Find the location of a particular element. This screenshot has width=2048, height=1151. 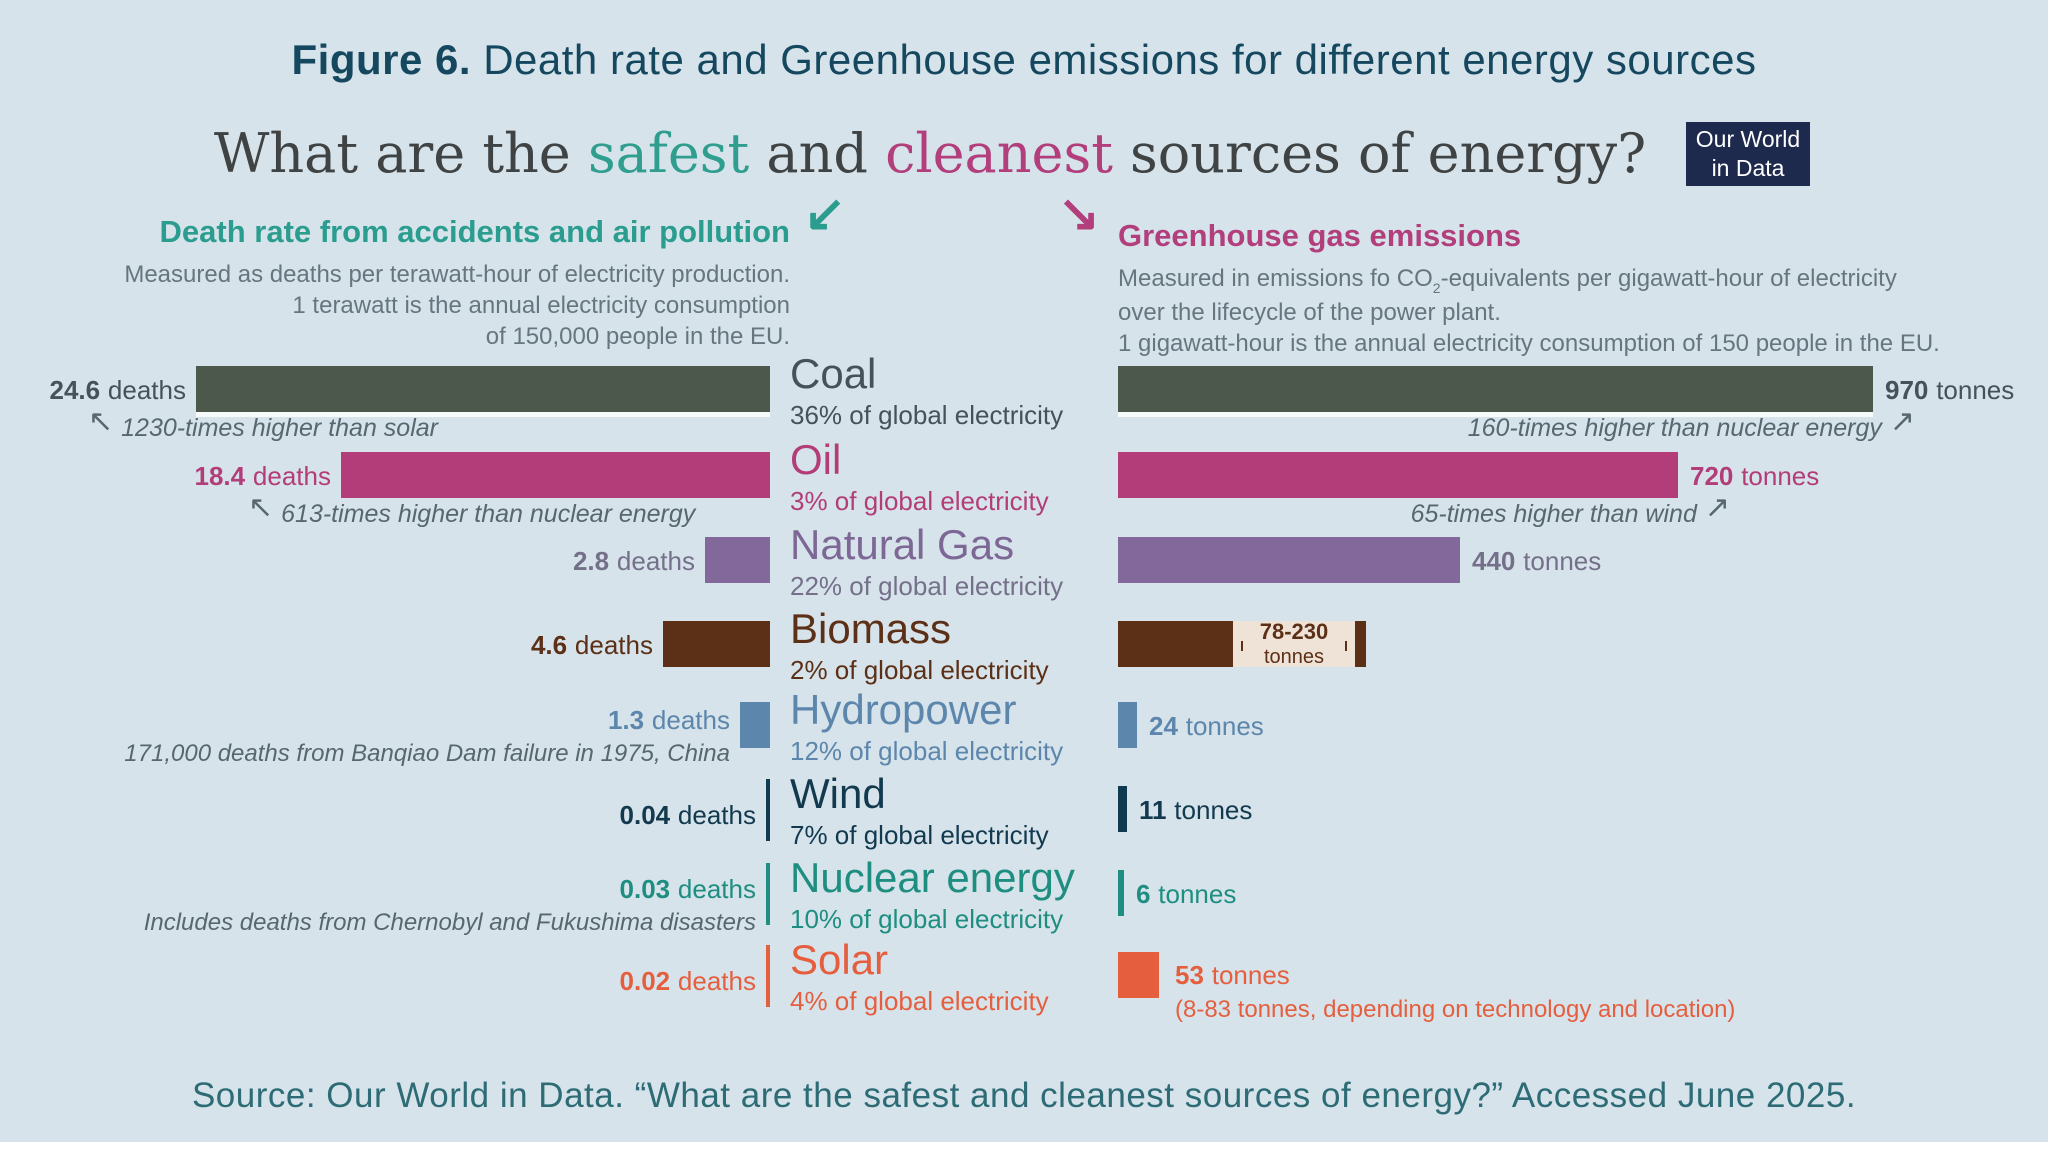

hydropower-emissions-bar is located at coordinates (1127, 725).